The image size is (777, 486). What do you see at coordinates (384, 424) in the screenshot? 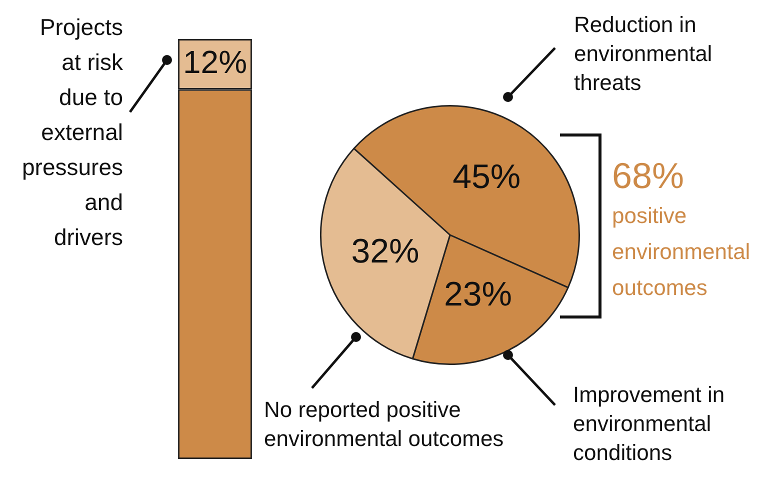
I see `slice-label: No reported positive environmental outcomes` at bounding box center [384, 424].